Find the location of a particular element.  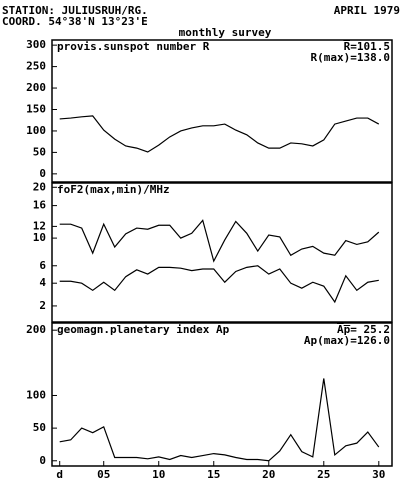

y-tick-label: 10 is located at coordinates (39, 237).